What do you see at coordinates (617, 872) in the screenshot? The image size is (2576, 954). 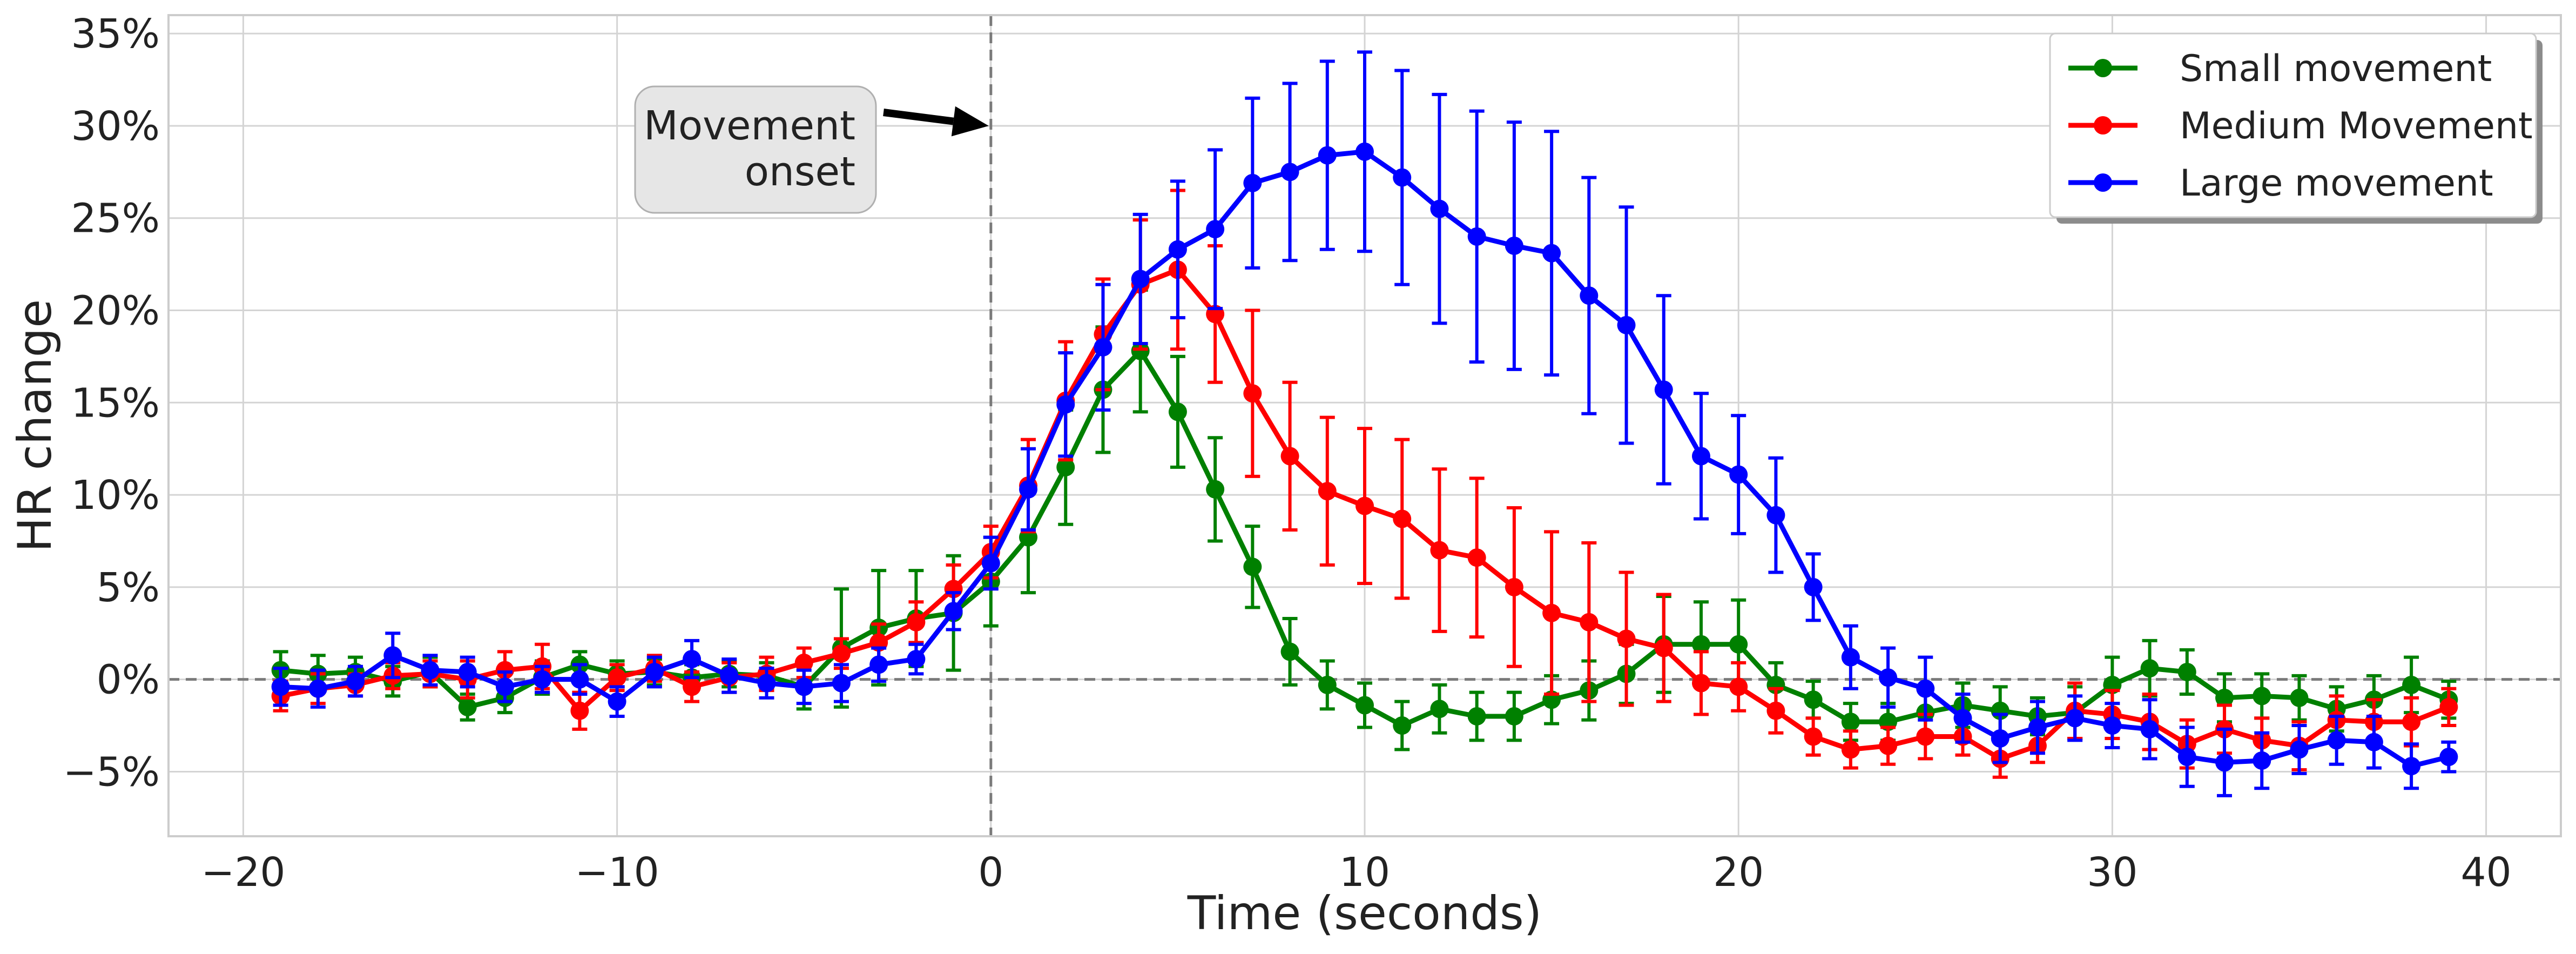 I see `x-tick-label: −10` at bounding box center [617, 872].